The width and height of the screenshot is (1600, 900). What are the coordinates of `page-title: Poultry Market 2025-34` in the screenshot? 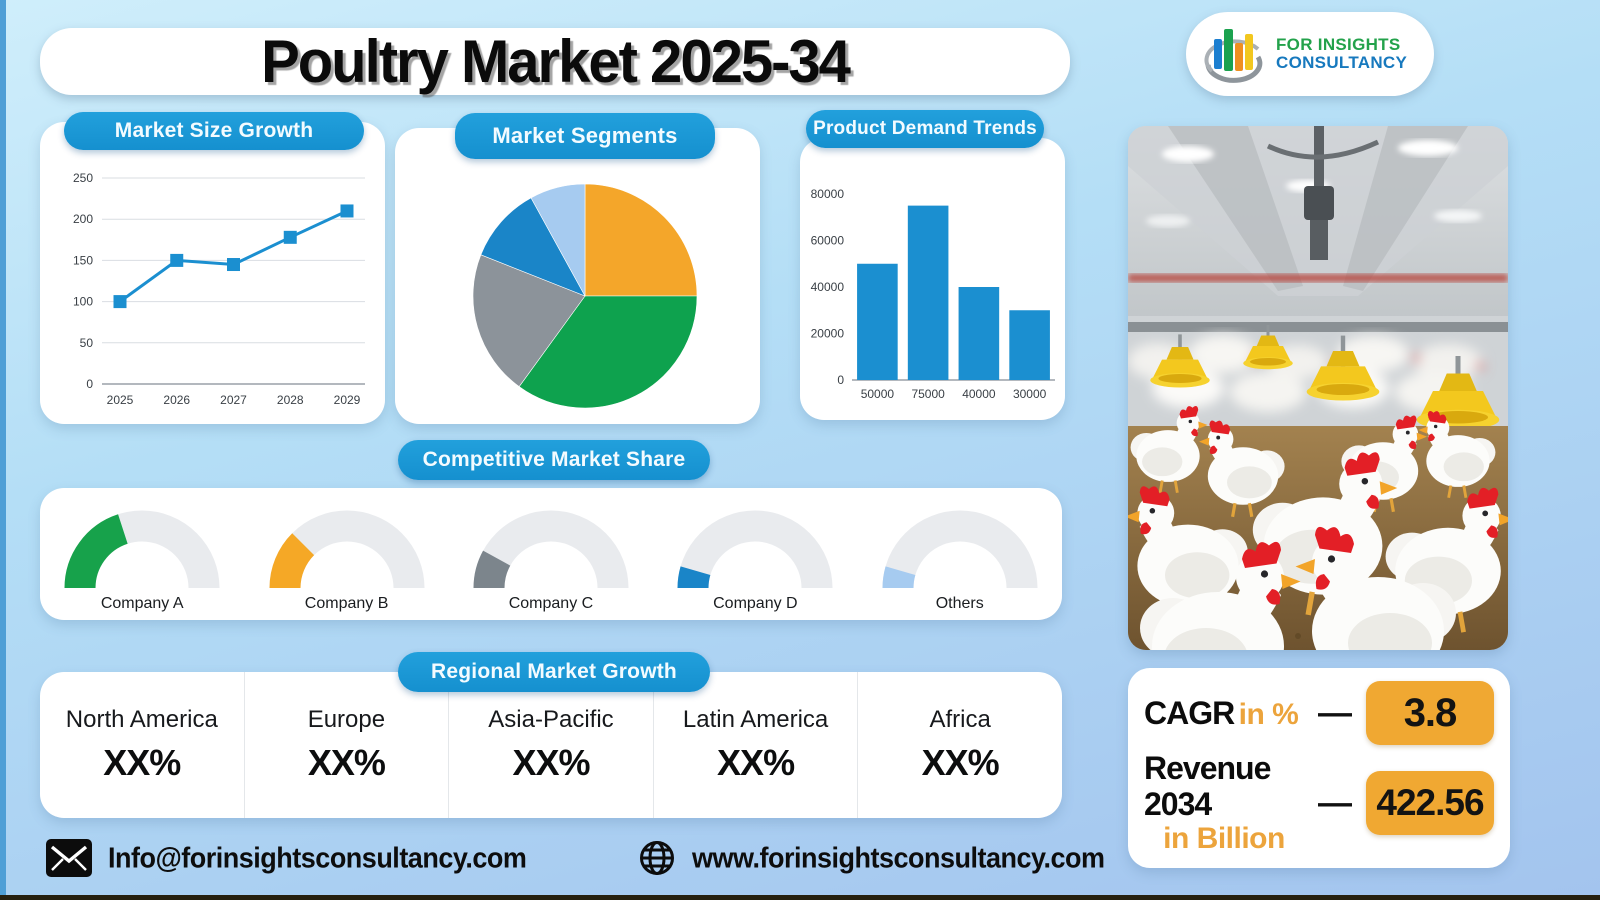 It's located at (556, 61).